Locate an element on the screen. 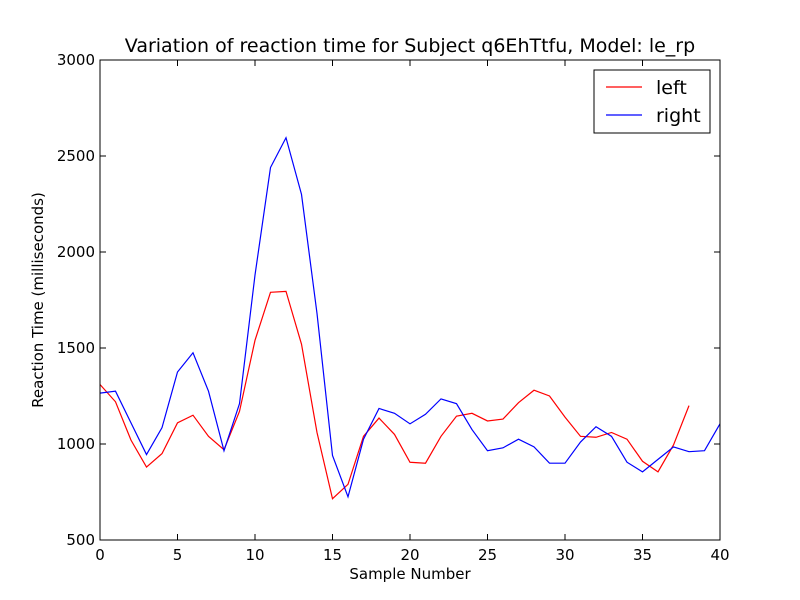  x-tick-label: 15 is located at coordinates (332, 555).